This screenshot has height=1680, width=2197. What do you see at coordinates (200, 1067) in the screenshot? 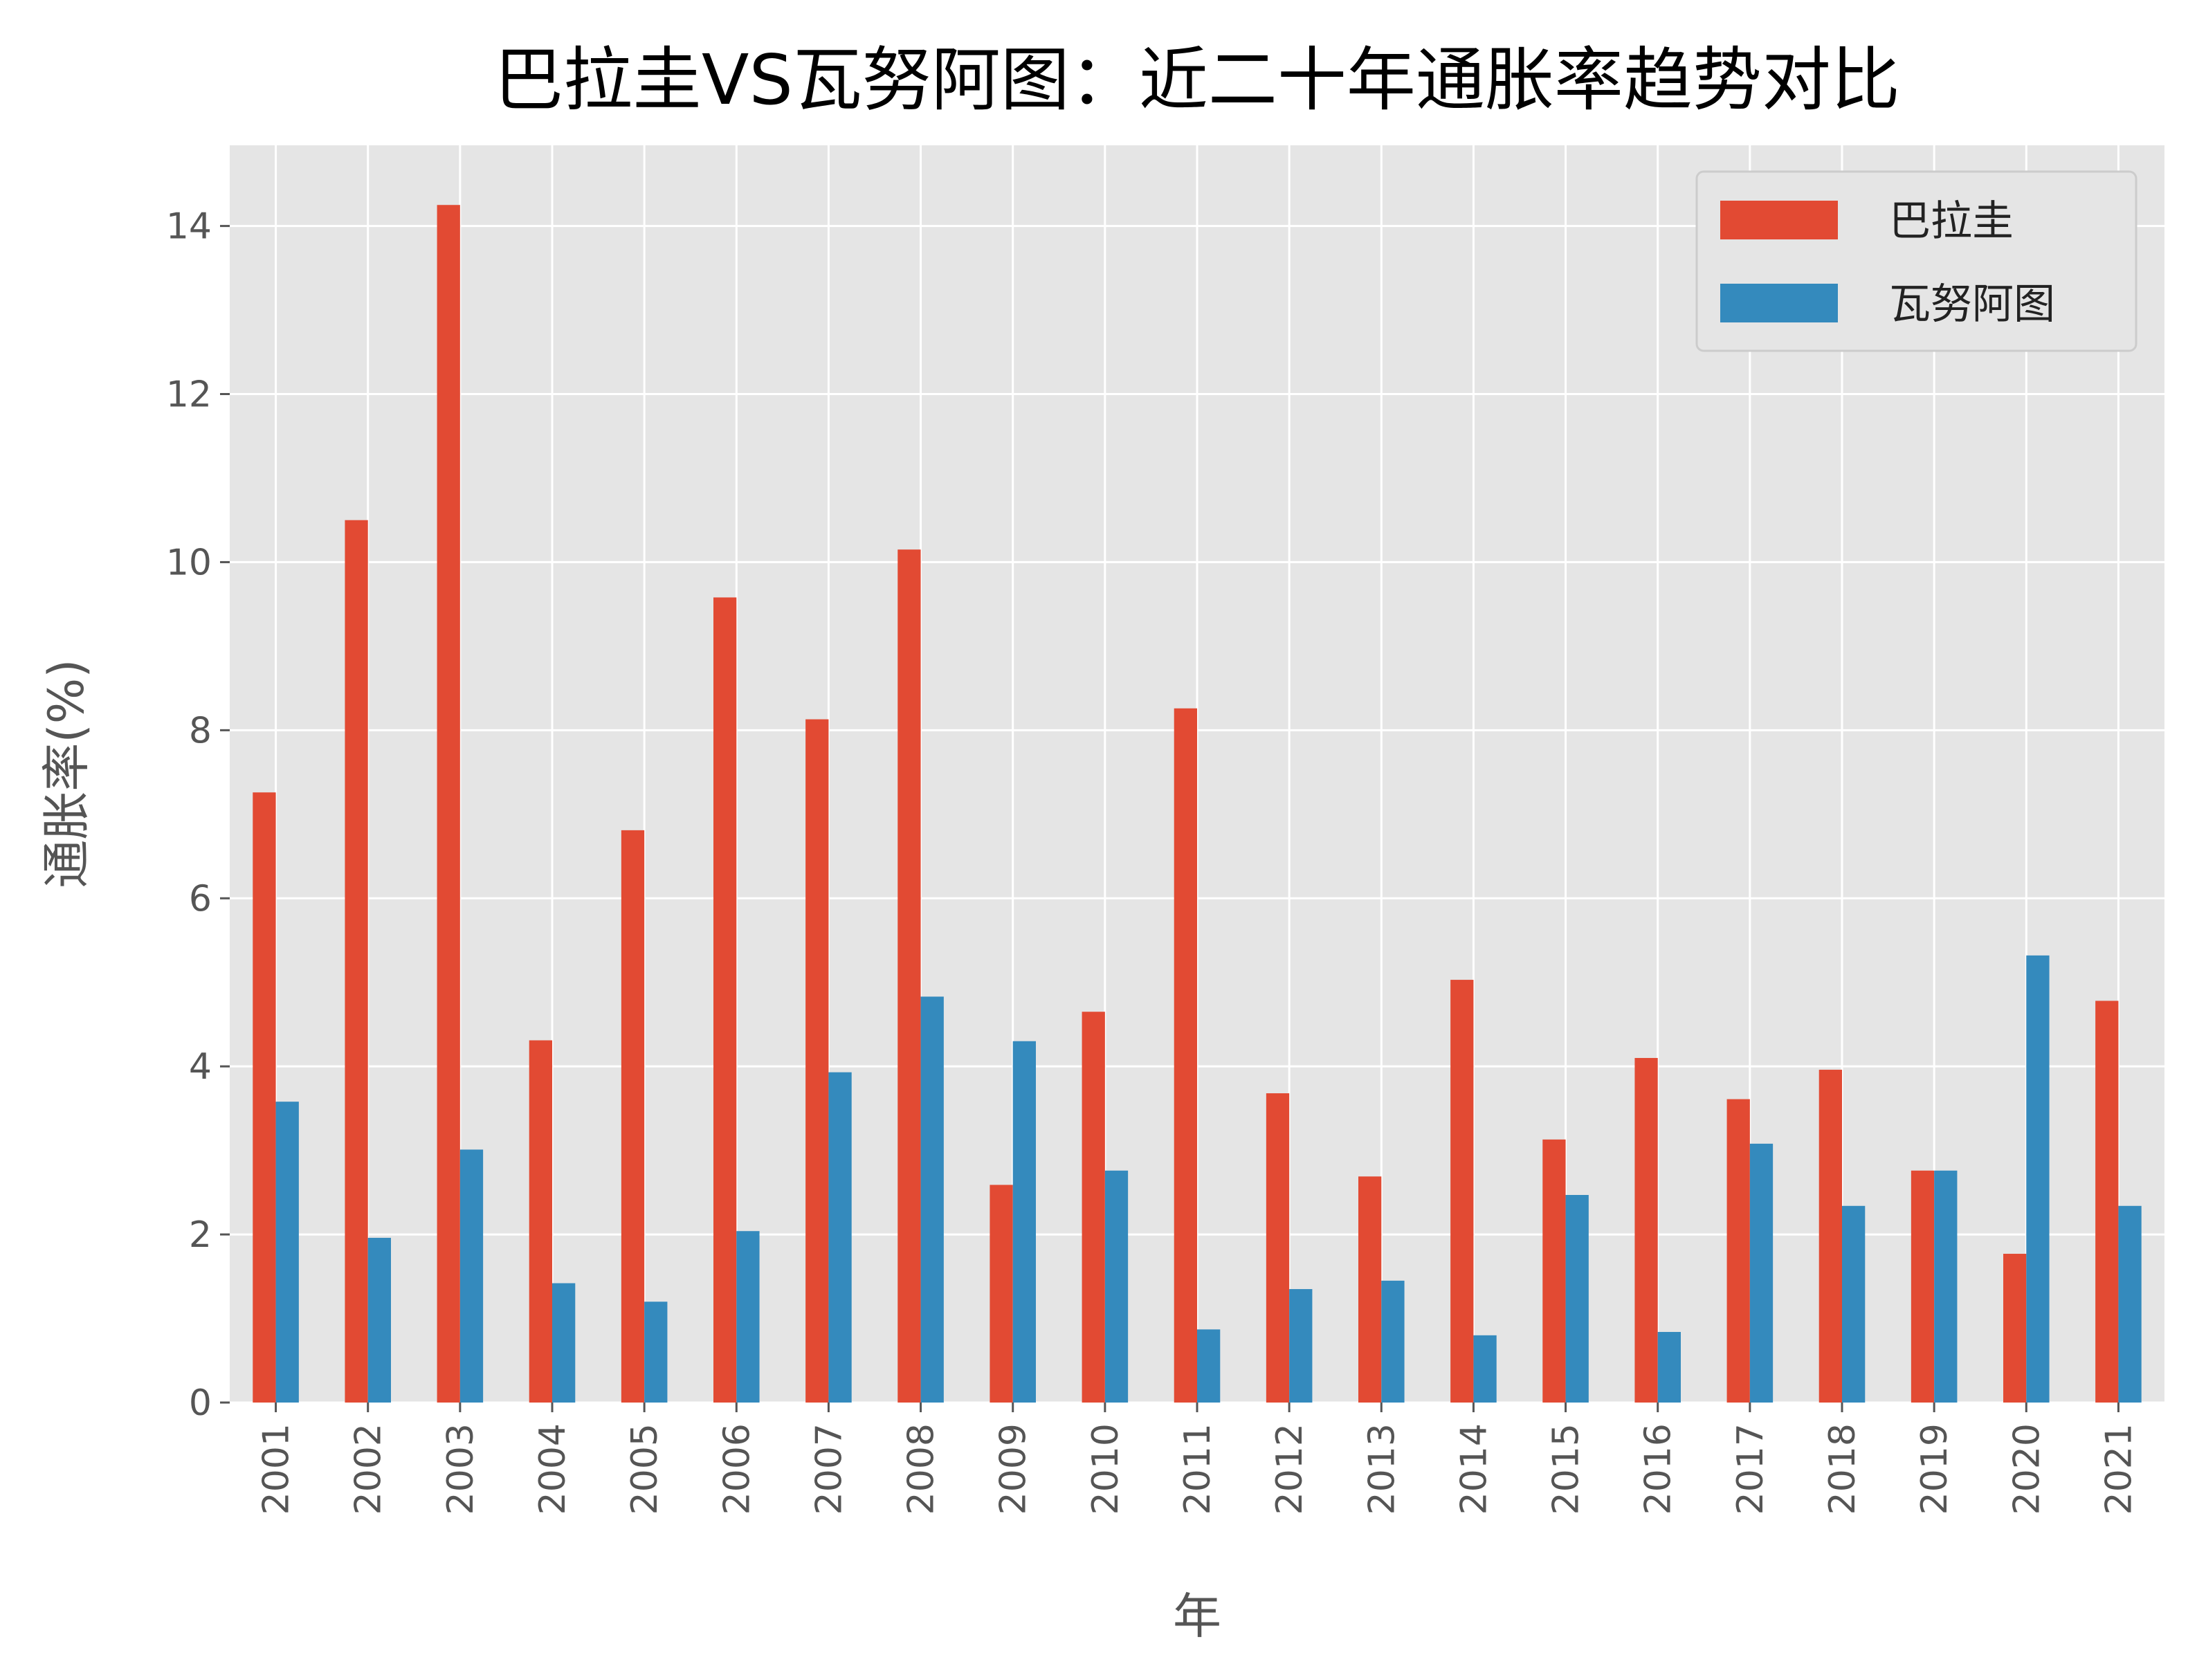
I see `y-tick-label: 4` at bounding box center [200, 1067].